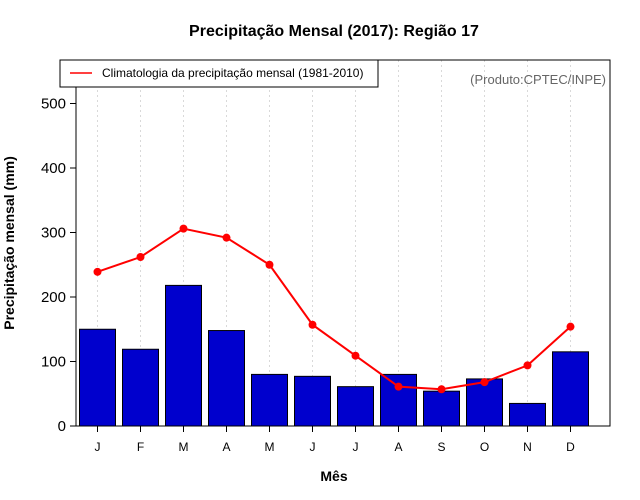  Describe the element at coordinates (527, 447) in the screenshot. I see `x-tick-label: N` at that location.